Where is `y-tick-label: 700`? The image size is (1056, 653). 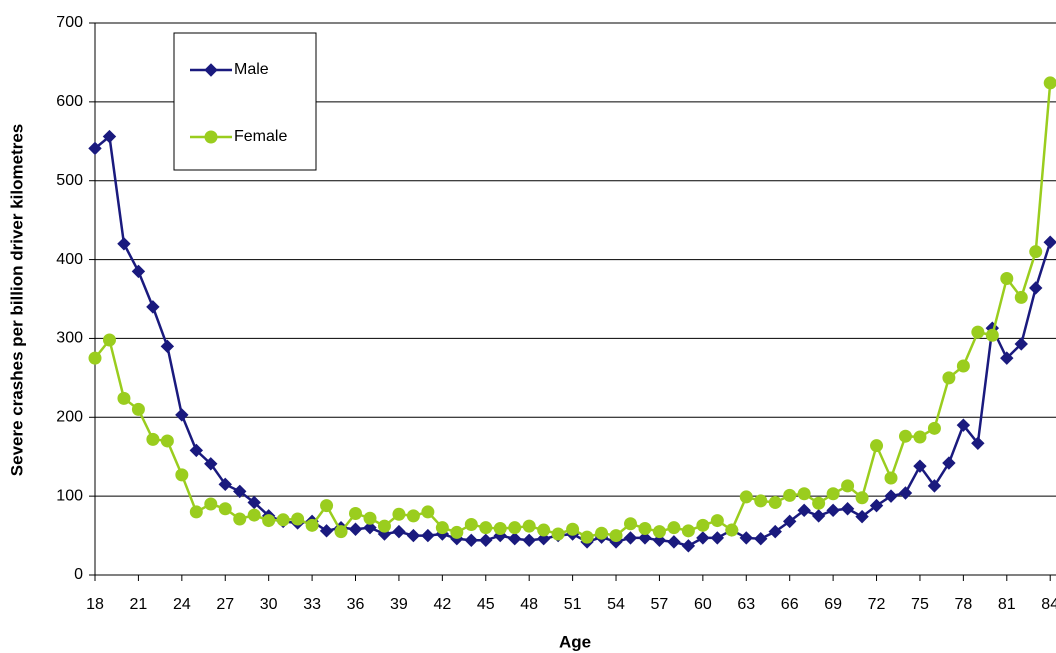
y-tick-label: 700 is located at coordinates (69, 22).